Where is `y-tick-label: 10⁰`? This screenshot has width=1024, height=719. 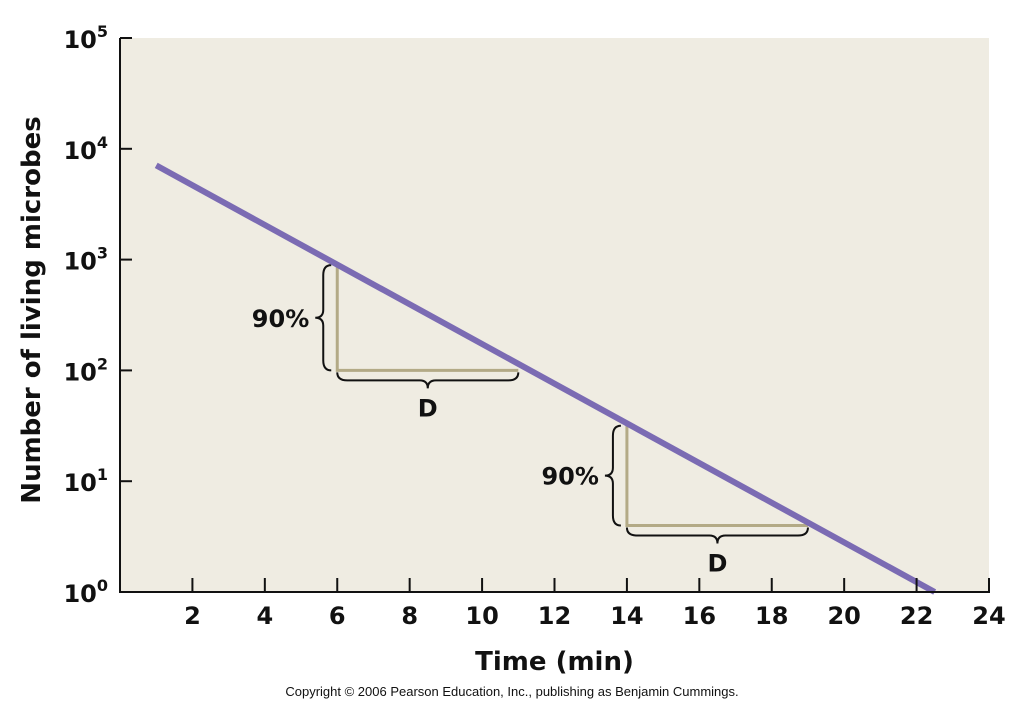 y-tick-label: 10⁰ is located at coordinates (85, 592).